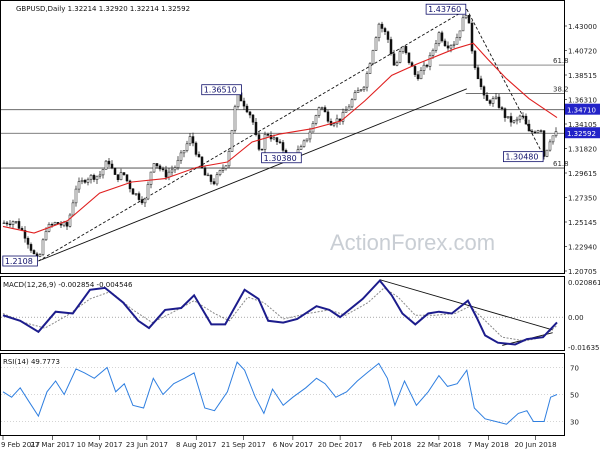 The width and height of the screenshot is (600, 450). Describe the element at coordinates (466, 305) in the screenshot. I see `macd-trend-line` at that location.